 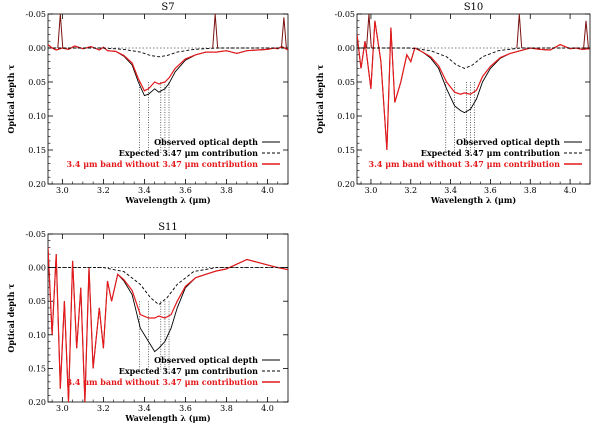 What do you see at coordinates (168, 227) in the screenshot?
I see `chart-title: S11` at bounding box center [168, 227].